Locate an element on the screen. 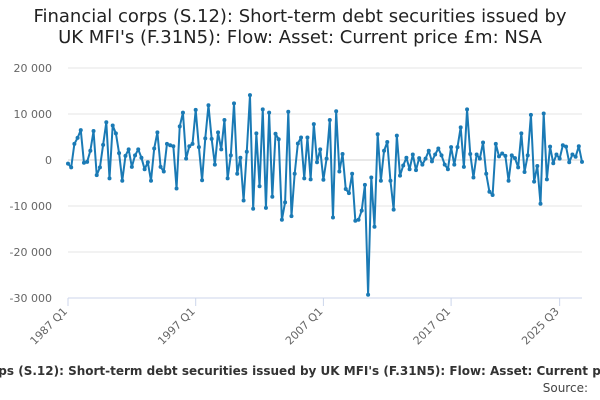  y-axis-labels: 20 000 10 000 0 -10 000 -20 000 -30 000 is located at coordinates (31, 183).